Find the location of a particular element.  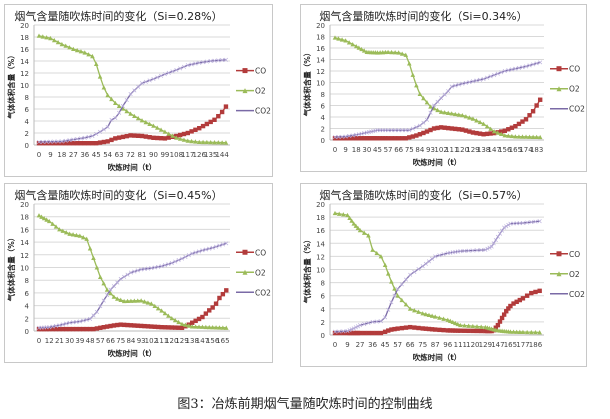

legend-marker-co is located at coordinates (559, 69).